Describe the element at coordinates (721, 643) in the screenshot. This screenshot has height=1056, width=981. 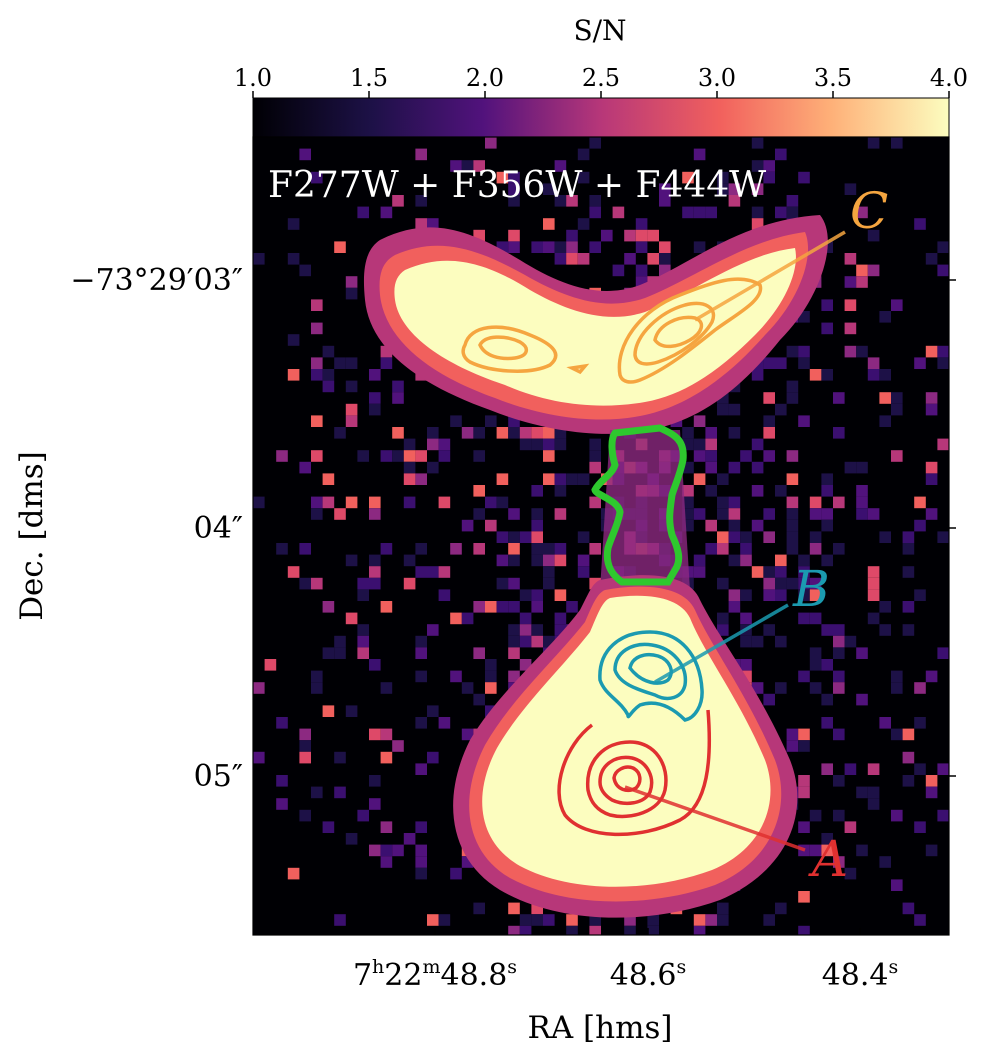
I see `leader-line-b` at that location.